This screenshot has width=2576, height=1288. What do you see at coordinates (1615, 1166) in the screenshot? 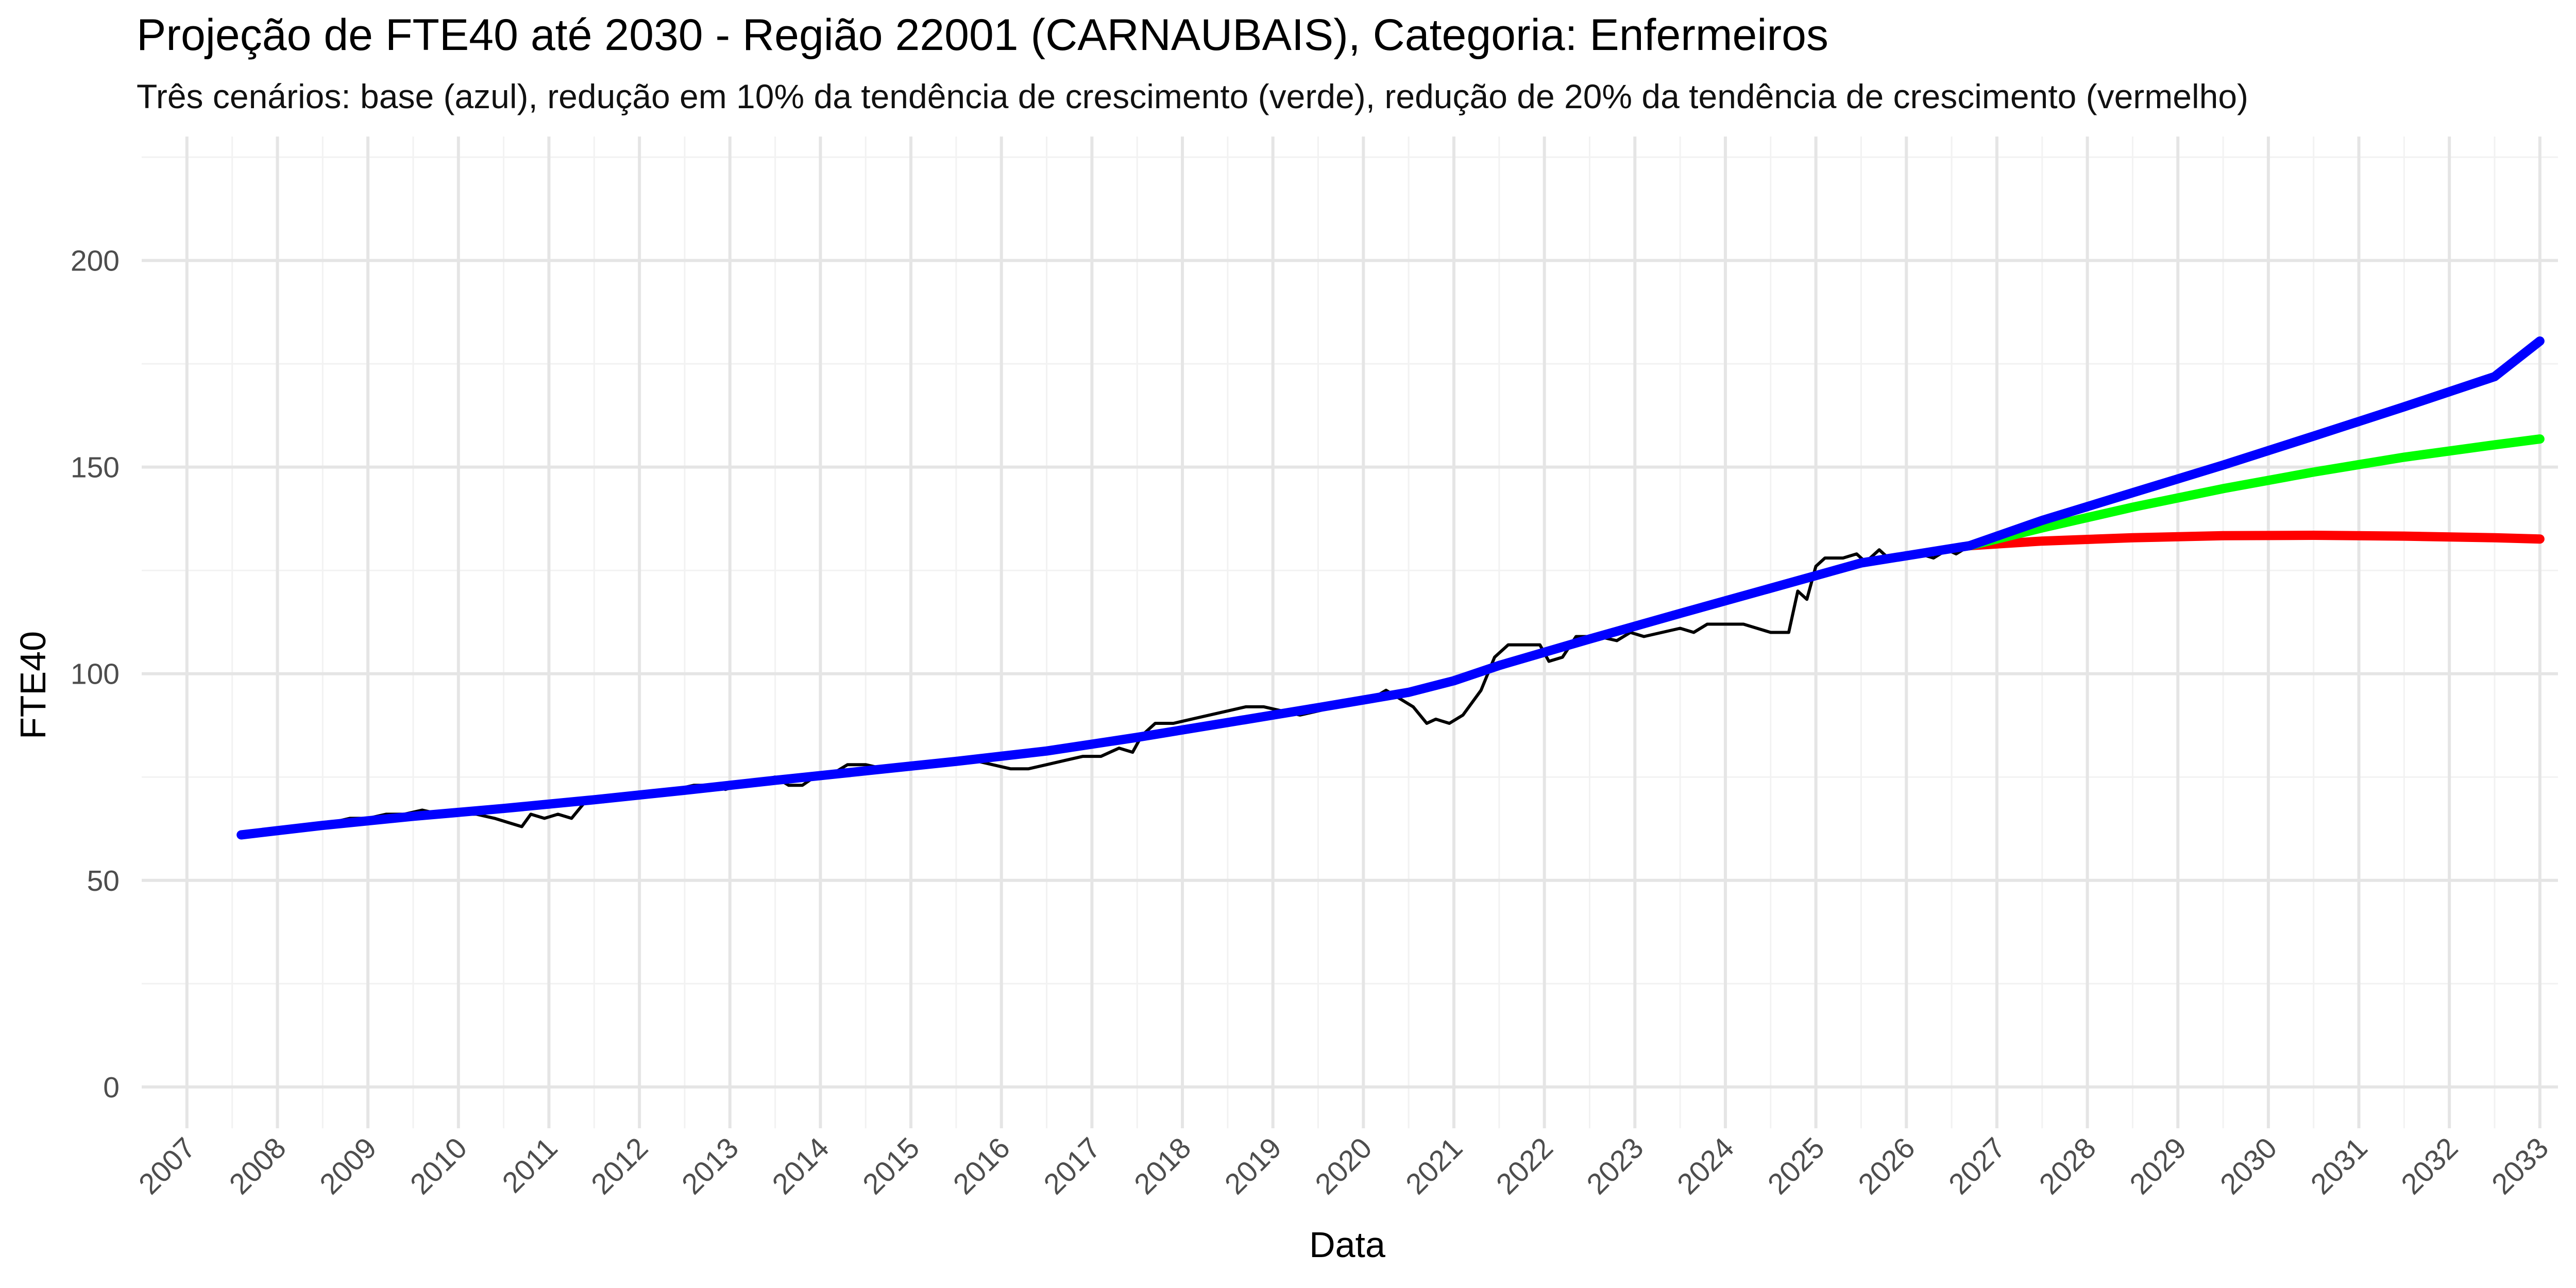
I see `x-tick-label: 2023` at bounding box center [1615, 1166].